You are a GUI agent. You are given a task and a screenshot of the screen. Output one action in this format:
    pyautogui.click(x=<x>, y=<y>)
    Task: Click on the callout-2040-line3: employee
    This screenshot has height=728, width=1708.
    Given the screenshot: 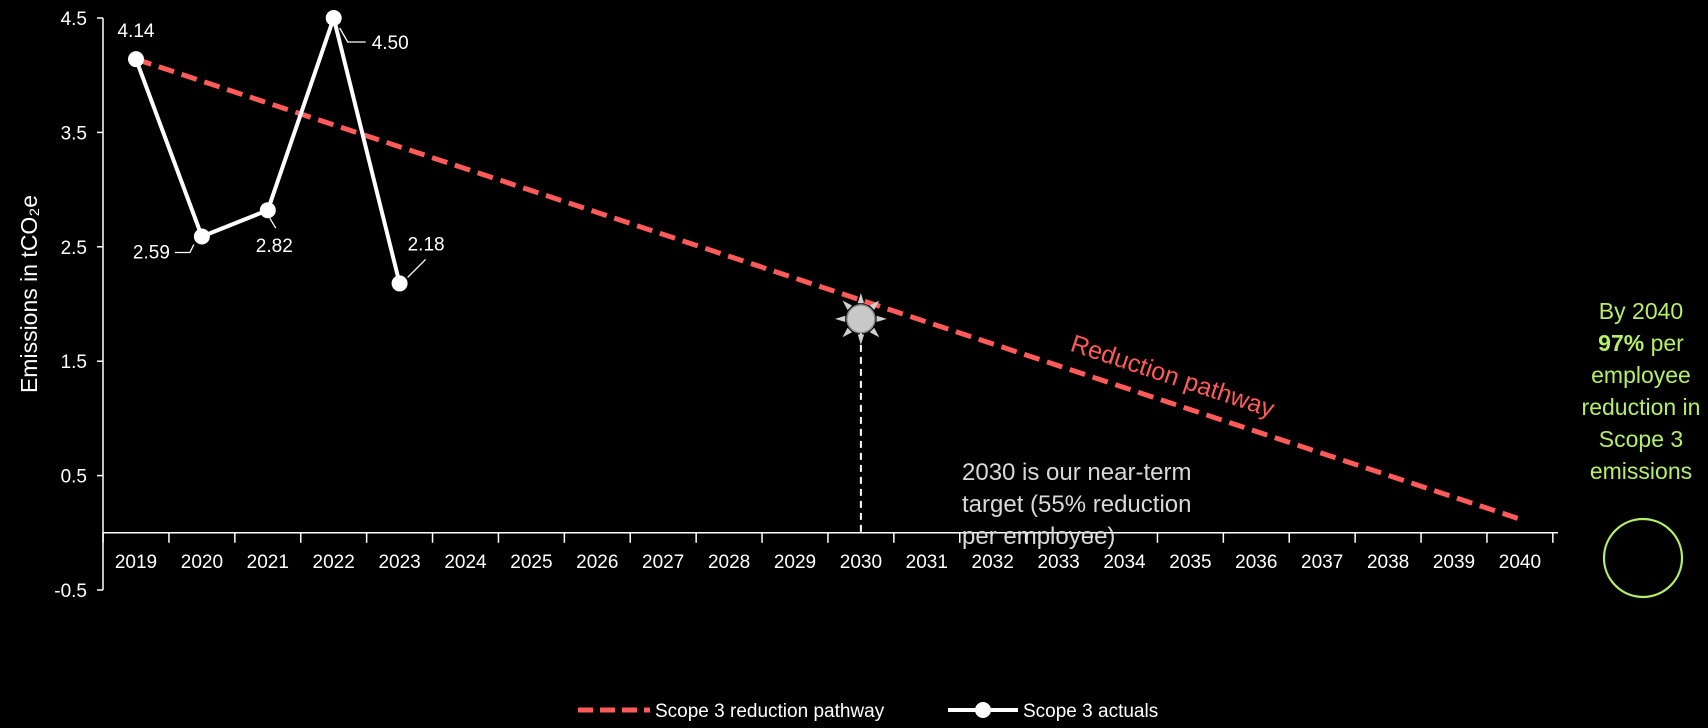 What is the action you would take?
    pyautogui.click(x=1641, y=375)
    